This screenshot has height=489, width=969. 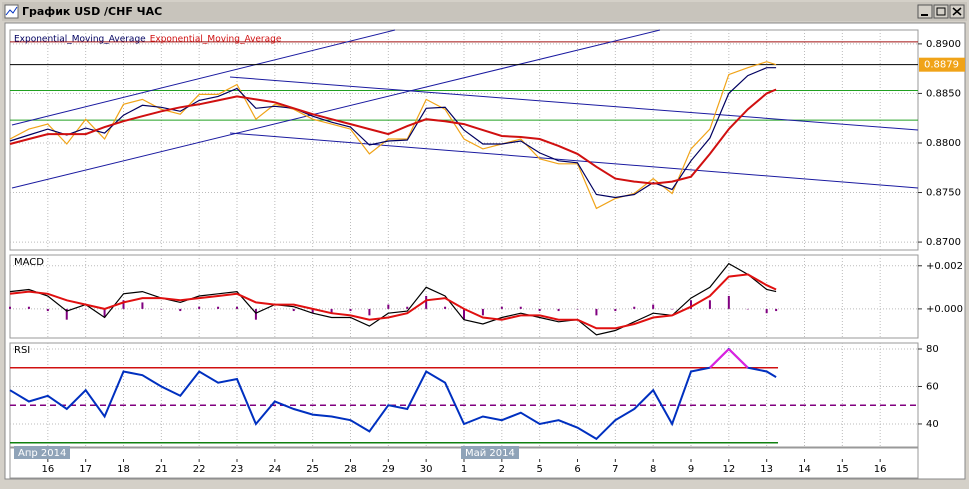 What do you see at coordinates (925, 11) in the screenshot?
I see `minimize-button` at bounding box center [925, 11].